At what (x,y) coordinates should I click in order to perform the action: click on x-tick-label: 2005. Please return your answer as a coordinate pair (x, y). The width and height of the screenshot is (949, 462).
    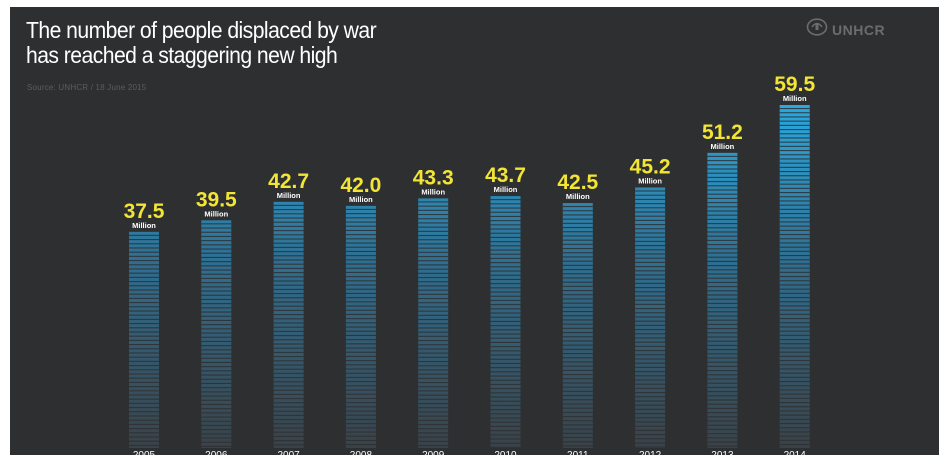
    Looking at the image, I should click on (144, 455).